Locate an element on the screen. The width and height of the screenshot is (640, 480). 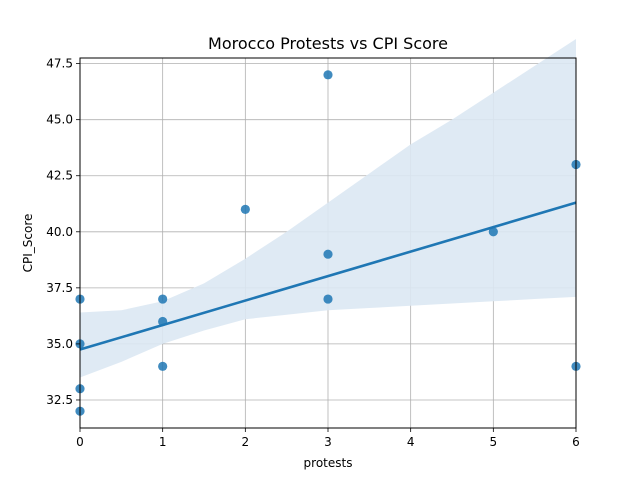
chart-title: Morocco Protests vs CPI Score is located at coordinates (328, 43).